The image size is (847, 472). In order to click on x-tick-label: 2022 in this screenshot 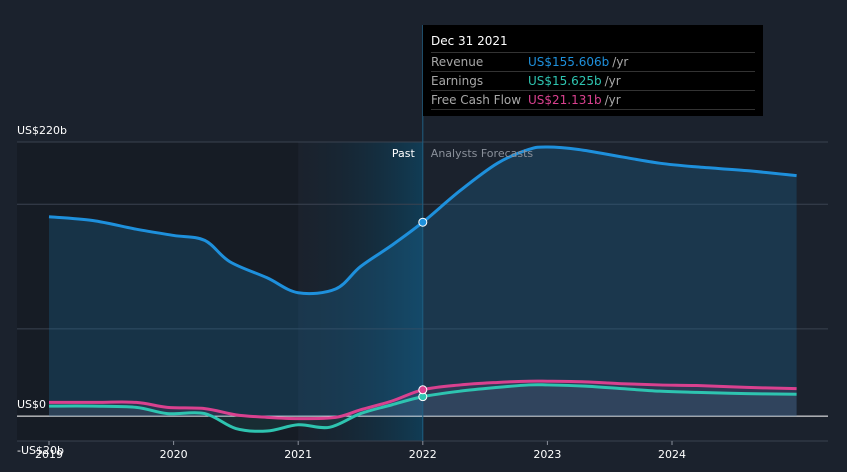, I will do `click(423, 454)`.